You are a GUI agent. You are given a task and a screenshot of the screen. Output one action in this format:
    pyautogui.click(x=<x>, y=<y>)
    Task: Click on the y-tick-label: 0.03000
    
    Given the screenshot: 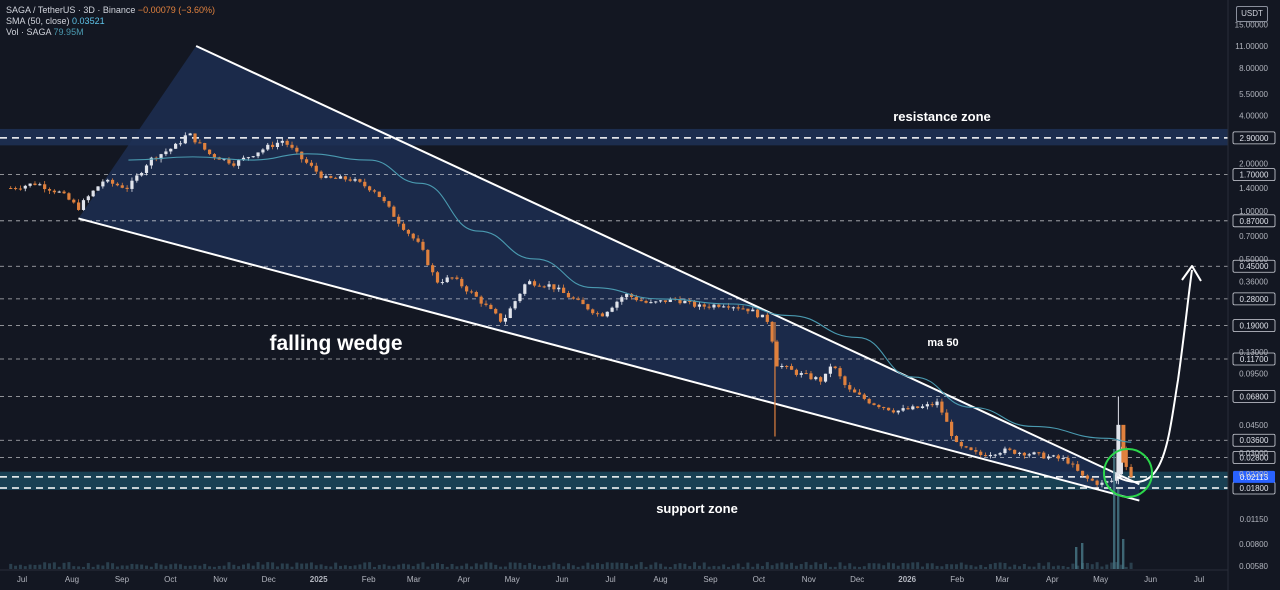 What is the action you would take?
    pyautogui.click(x=1253, y=453)
    